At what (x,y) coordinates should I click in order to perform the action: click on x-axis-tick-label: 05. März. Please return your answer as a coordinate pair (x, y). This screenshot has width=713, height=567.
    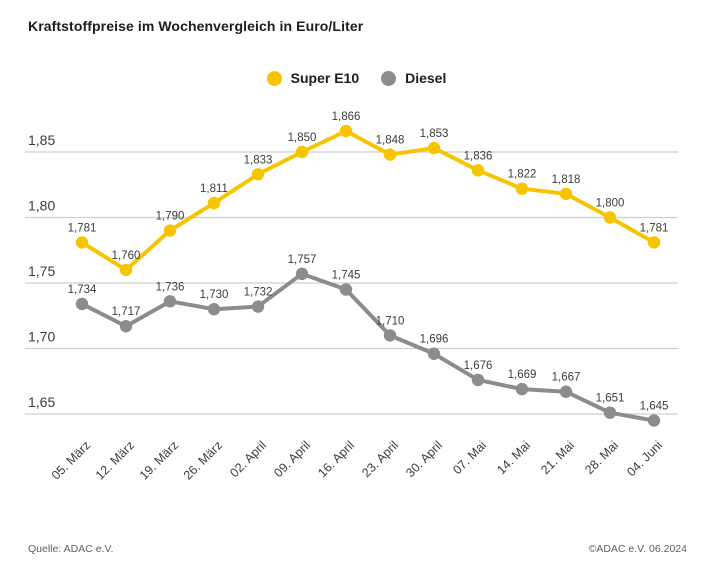
    Looking at the image, I should click on (71, 460).